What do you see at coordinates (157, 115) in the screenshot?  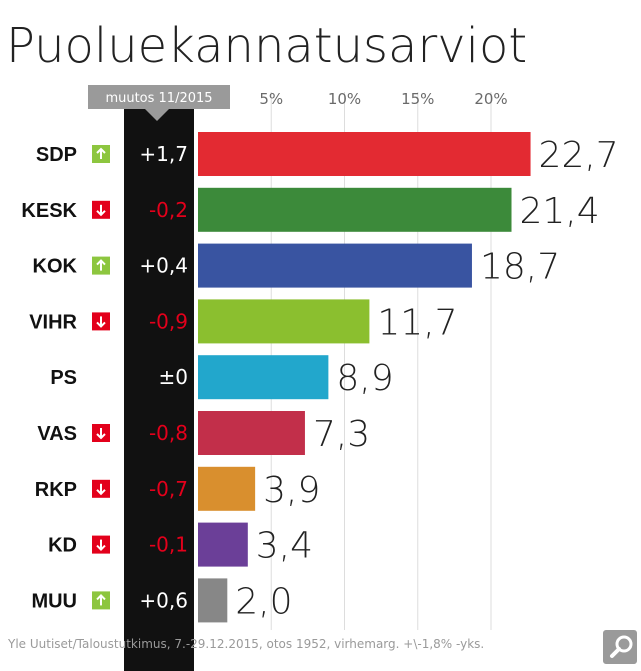 I see `change-header-pointer` at bounding box center [157, 115].